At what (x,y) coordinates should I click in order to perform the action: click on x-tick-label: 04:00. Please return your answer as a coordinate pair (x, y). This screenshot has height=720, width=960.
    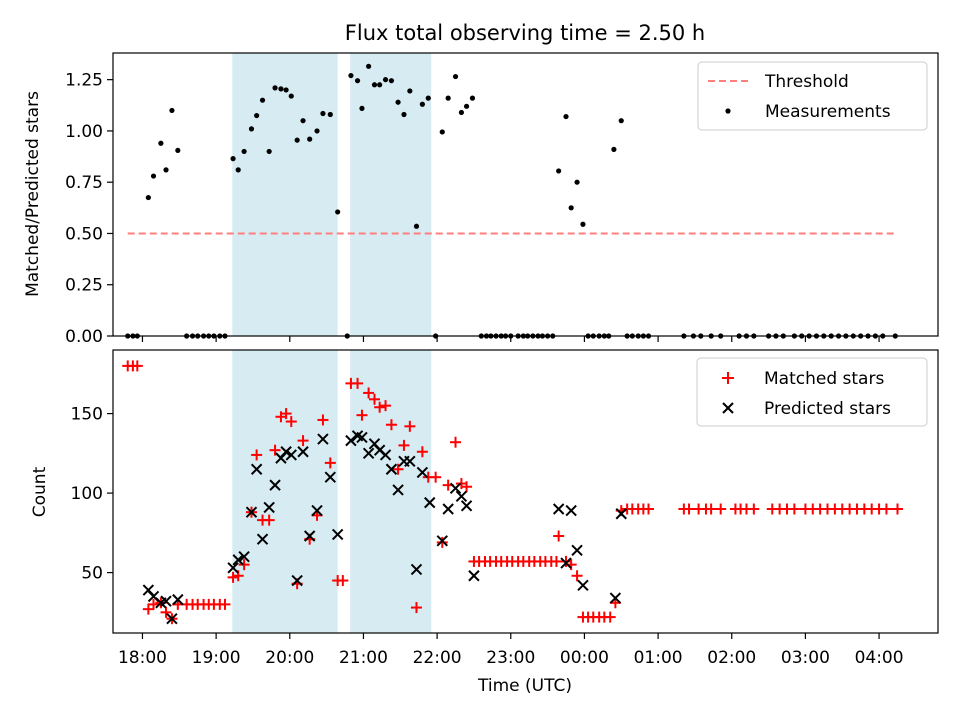
    Looking at the image, I should click on (879, 658).